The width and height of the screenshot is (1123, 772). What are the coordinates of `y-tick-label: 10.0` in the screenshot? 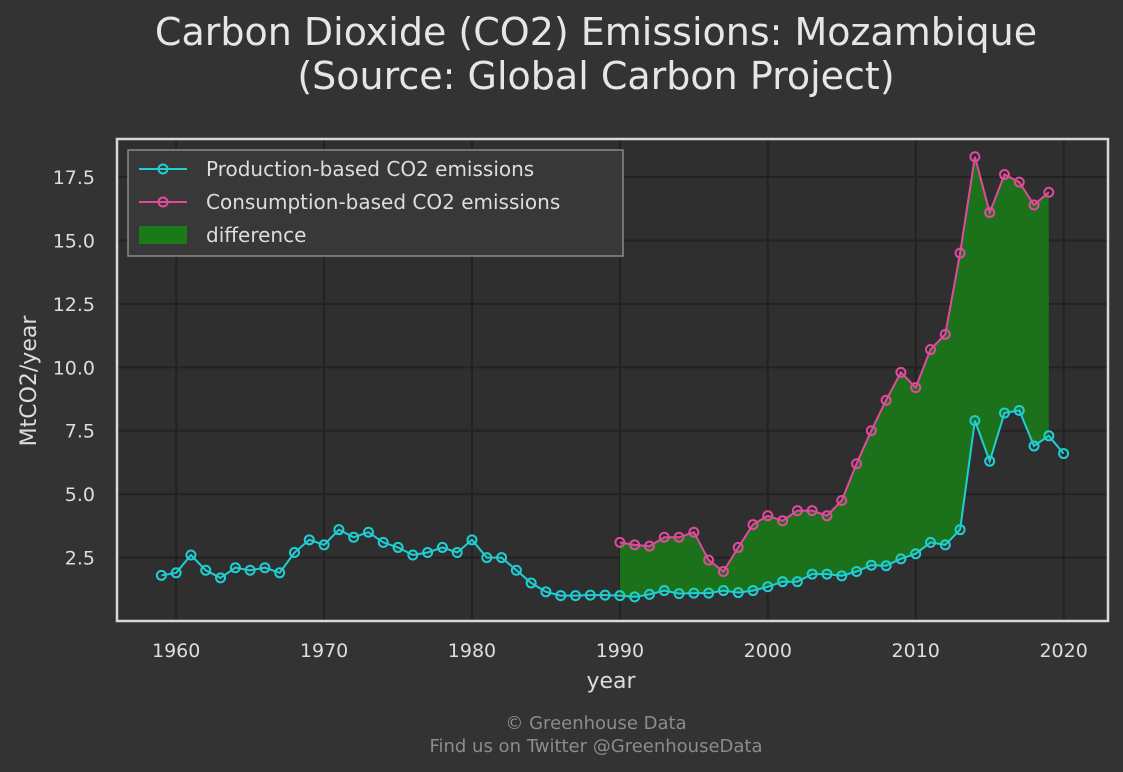 It's located at (74, 368).